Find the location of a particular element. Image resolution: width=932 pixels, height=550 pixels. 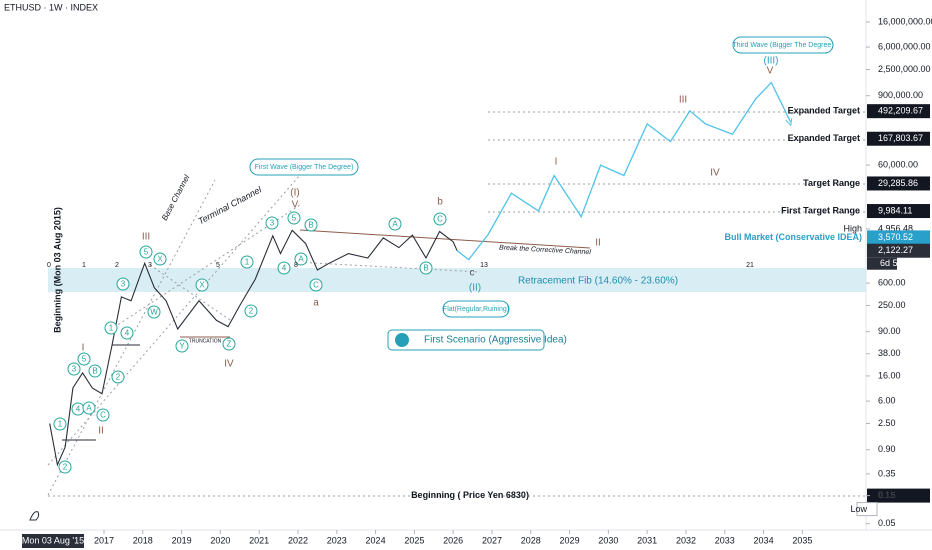

annotation: First Wave (Bigger The Degree) is located at coordinates (304, 167).